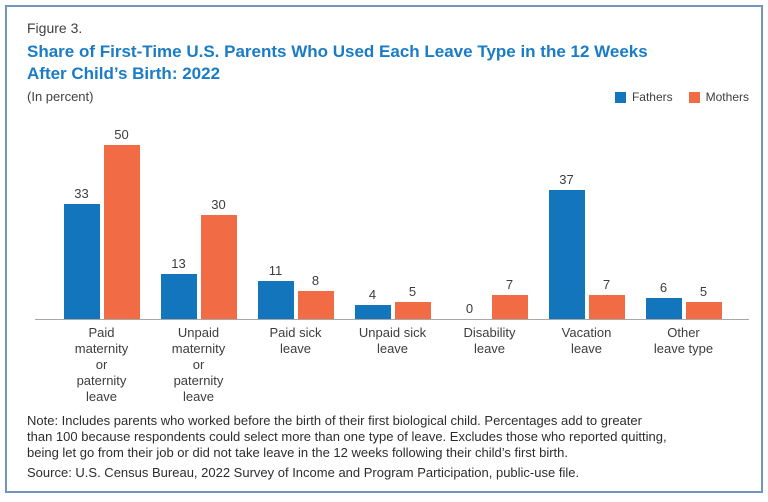 The width and height of the screenshot is (768, 502). I want to click on value-label: 50, so click(121, 135).